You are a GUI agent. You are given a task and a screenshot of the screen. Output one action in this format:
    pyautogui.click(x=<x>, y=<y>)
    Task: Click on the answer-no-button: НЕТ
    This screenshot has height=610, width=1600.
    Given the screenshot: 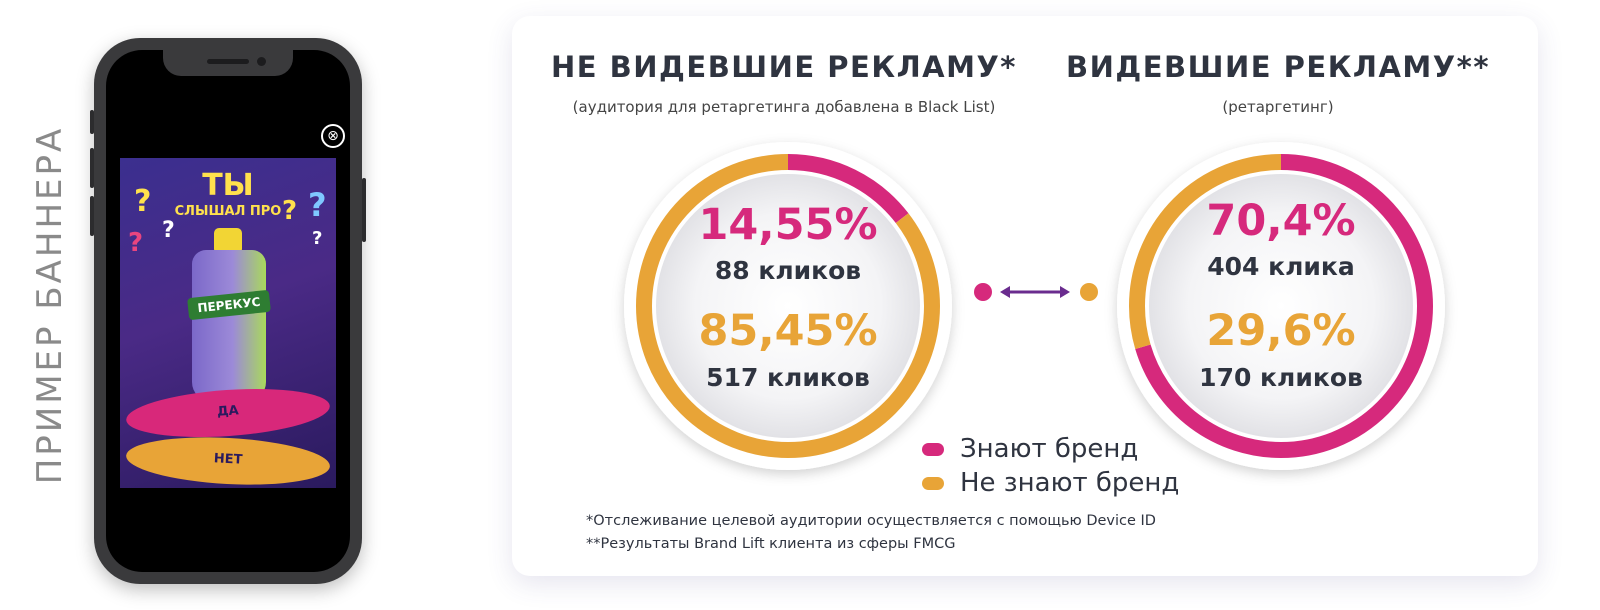 What is the action you would take?
    pyautogui.click(x=228, y=460)
    